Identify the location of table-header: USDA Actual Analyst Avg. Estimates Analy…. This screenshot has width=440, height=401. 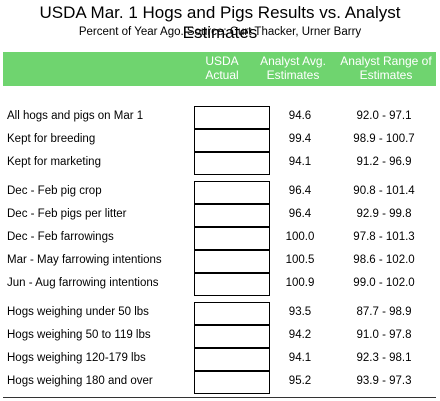
(219, 69).